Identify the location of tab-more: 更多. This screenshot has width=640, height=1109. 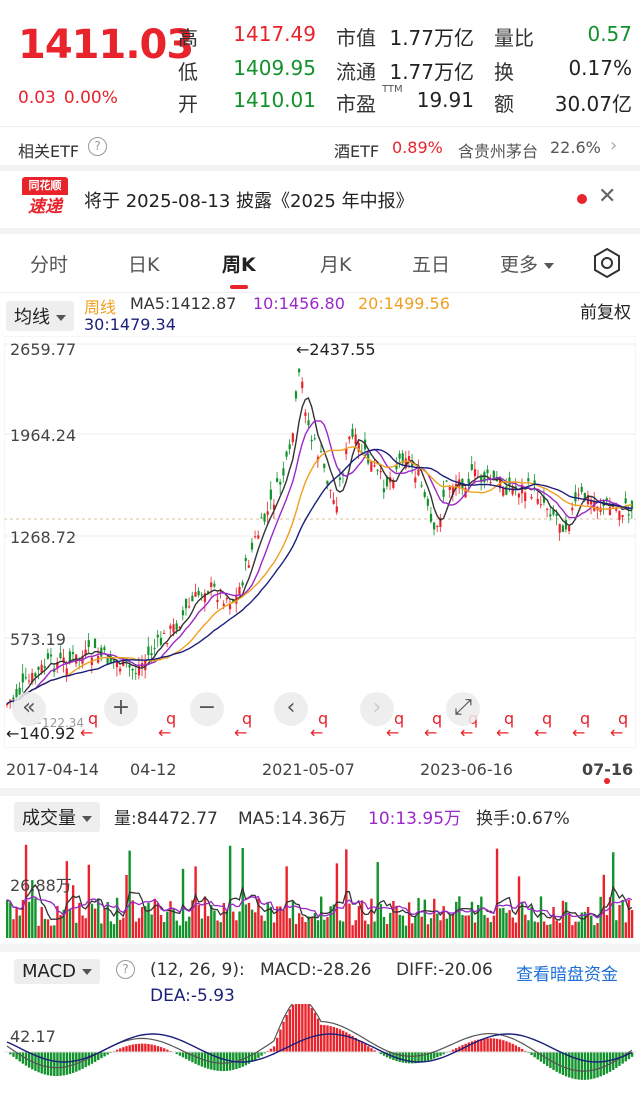
(527, 263).